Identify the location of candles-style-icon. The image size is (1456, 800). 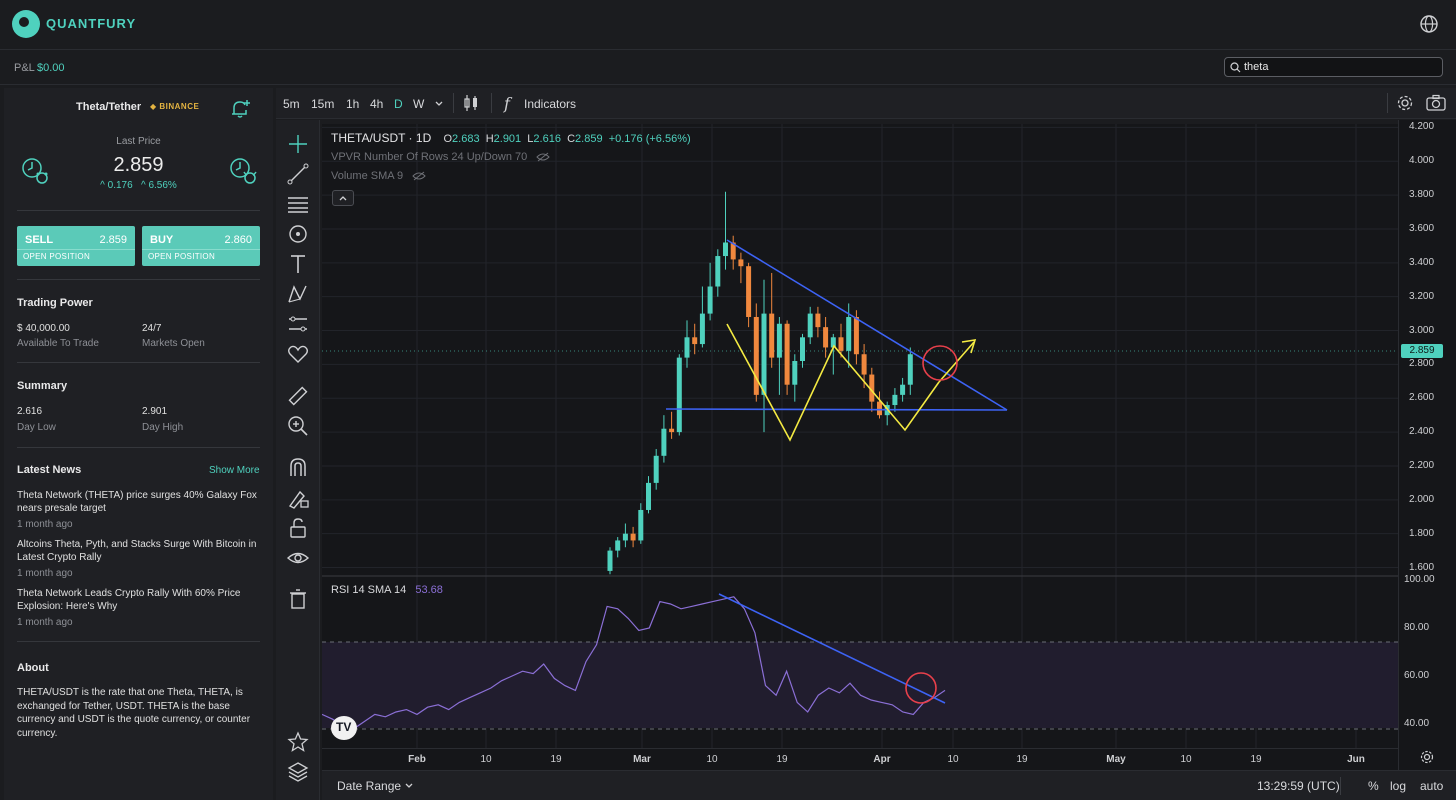
(471, 103).